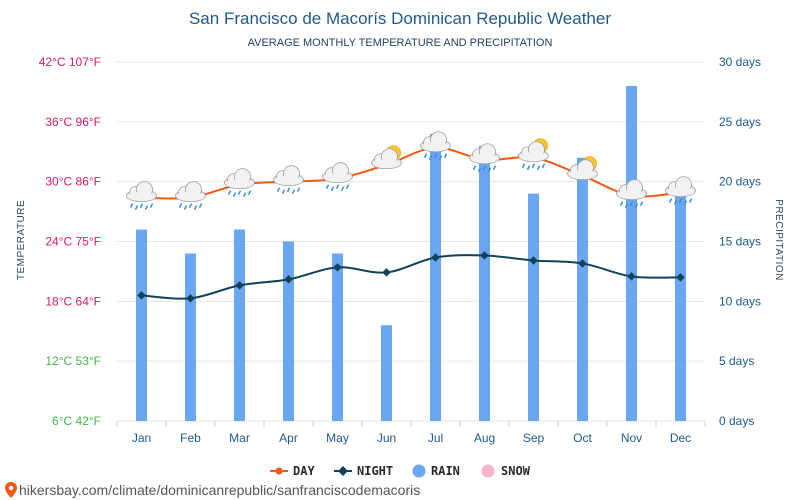 This screenshot has width=800, height=500. I want to click on right-tick-label: 10 days, so click(740, 301).